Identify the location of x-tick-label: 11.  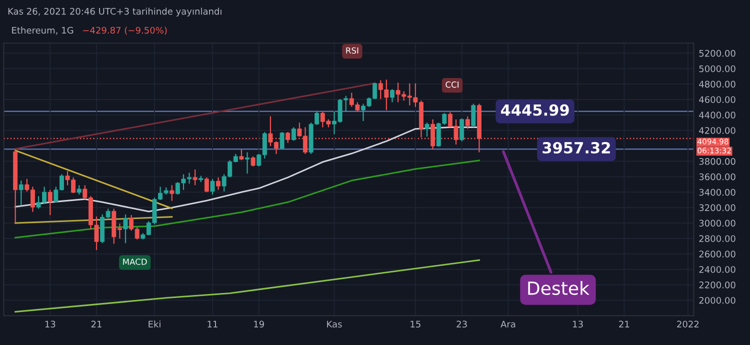
(213, 324).